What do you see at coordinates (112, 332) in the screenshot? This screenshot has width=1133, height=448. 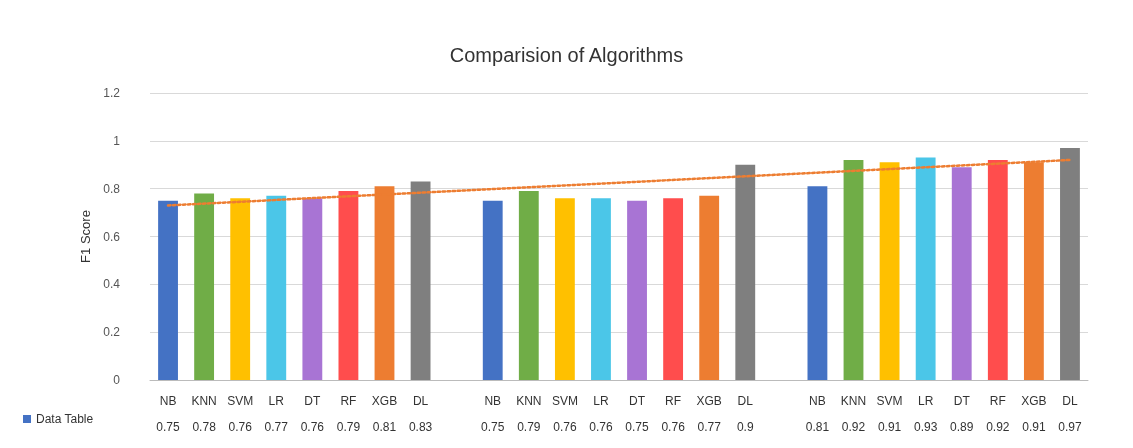 I see `y-tick-label: 0.2` at bounding box center [112, 332].